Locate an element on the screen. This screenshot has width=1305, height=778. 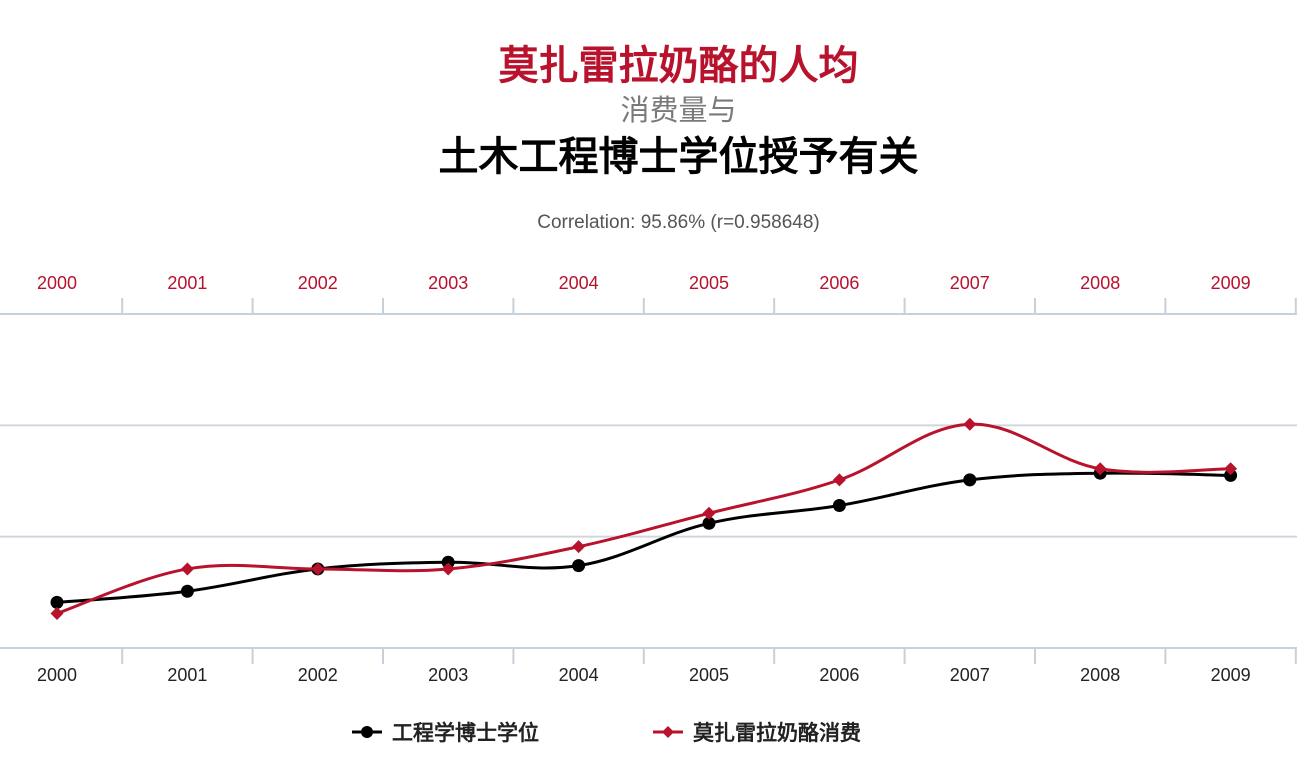
top-tick-label: 2005 is located at coordinates (709, 283).